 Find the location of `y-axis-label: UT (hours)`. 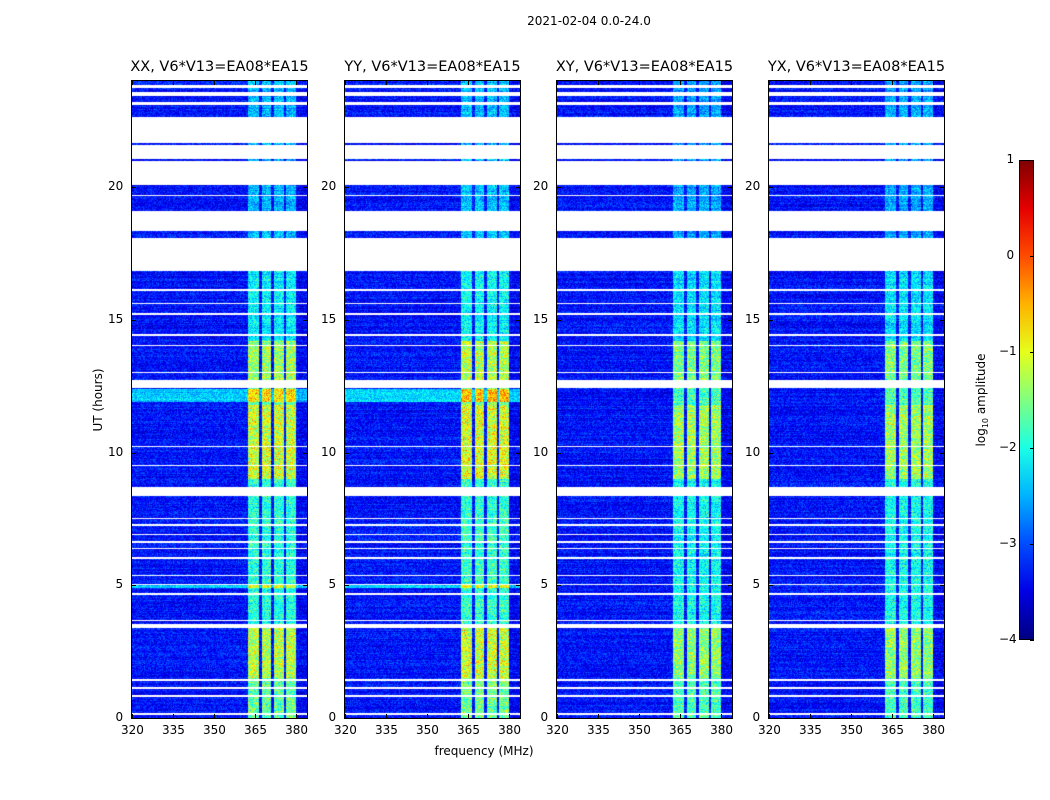

y-axis-label: UT (hours) is located at coordinates (98, 400).